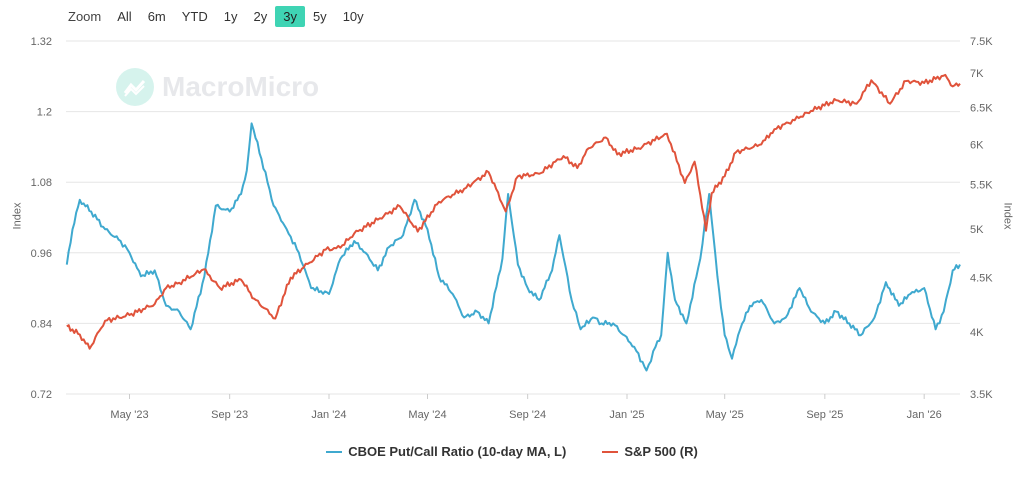  Describe the element at coordinates (290, 16) in the screenshot. I see `range-3y-button: 3y` at that location.